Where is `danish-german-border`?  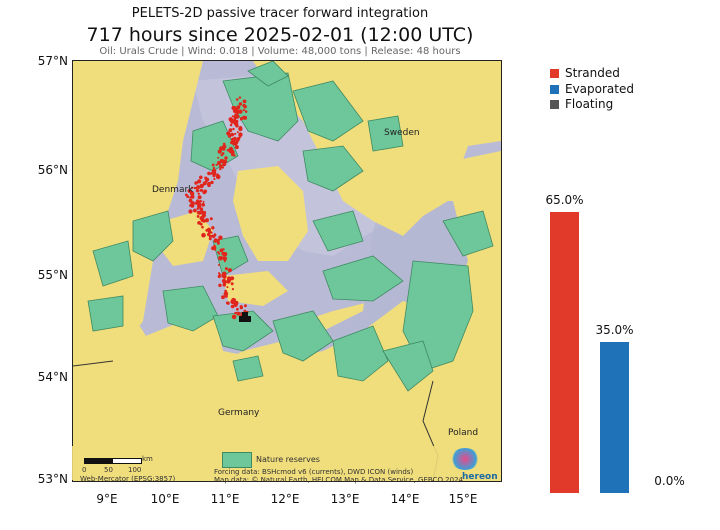 danish-german-border is located at coordinates (93, 363).